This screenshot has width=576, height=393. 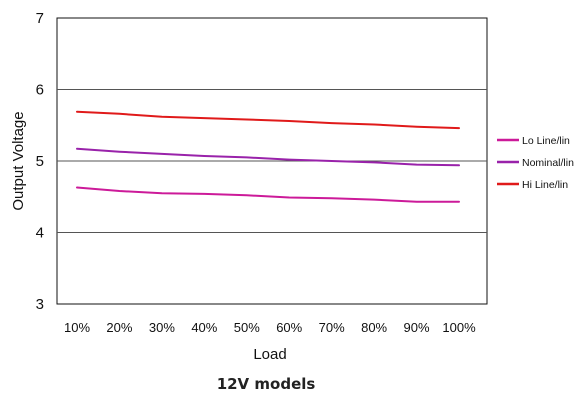 What do you see at coordinates (40, 18) in the screenshot?
I see `y-tick-label-4: 7` at bounding box center [40, 18].